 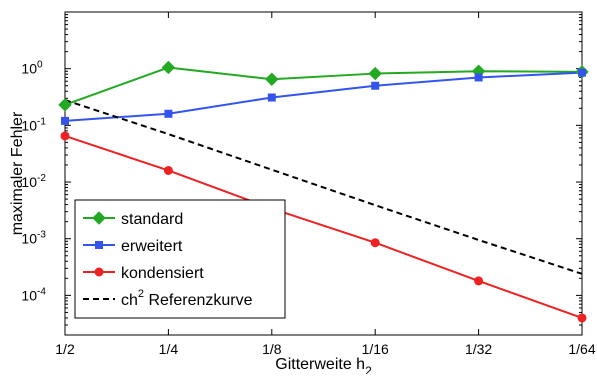 I want to click on legend-label-ch: ch2 Referenzkurve, so click(x=187, y=298).